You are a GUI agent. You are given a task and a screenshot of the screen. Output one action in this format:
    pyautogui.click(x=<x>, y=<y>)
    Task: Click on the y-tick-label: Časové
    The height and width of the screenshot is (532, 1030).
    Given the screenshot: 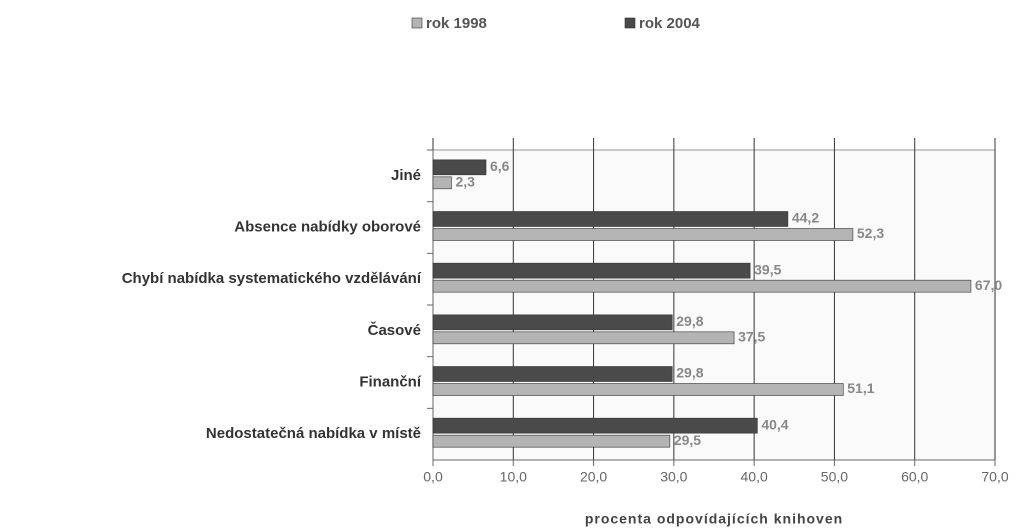 What is the action you would take?
    pyautogui.click(x=394, y=330)
    